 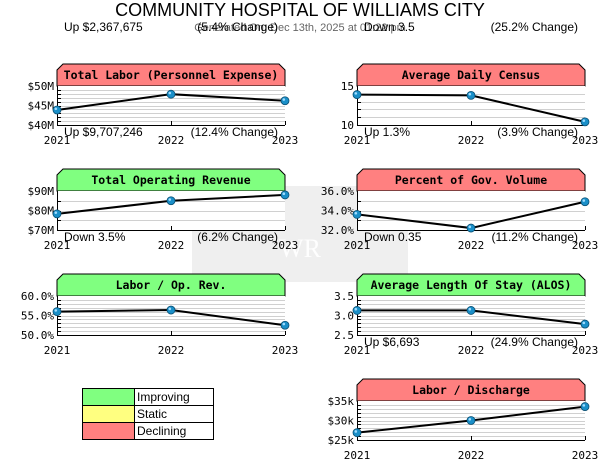 What do you see at coordinates (337, 230) in the screenshot?
I see `y-tick-label: 32.0%` at bounding box center [337, 230].